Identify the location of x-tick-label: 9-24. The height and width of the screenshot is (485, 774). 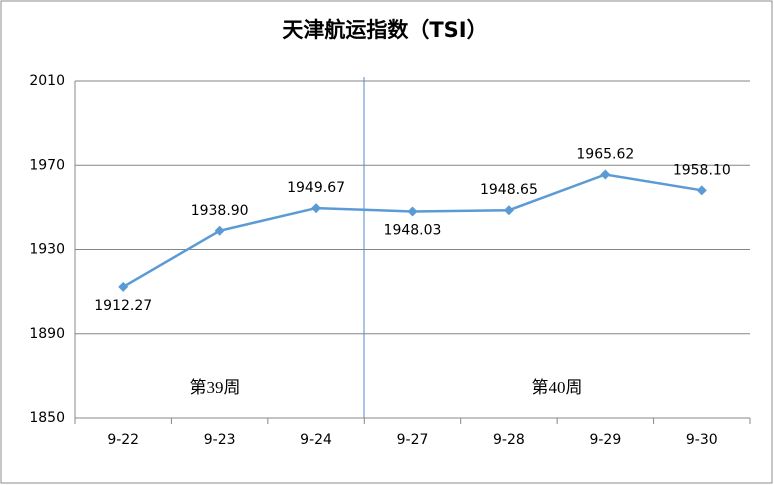
(316, 440).